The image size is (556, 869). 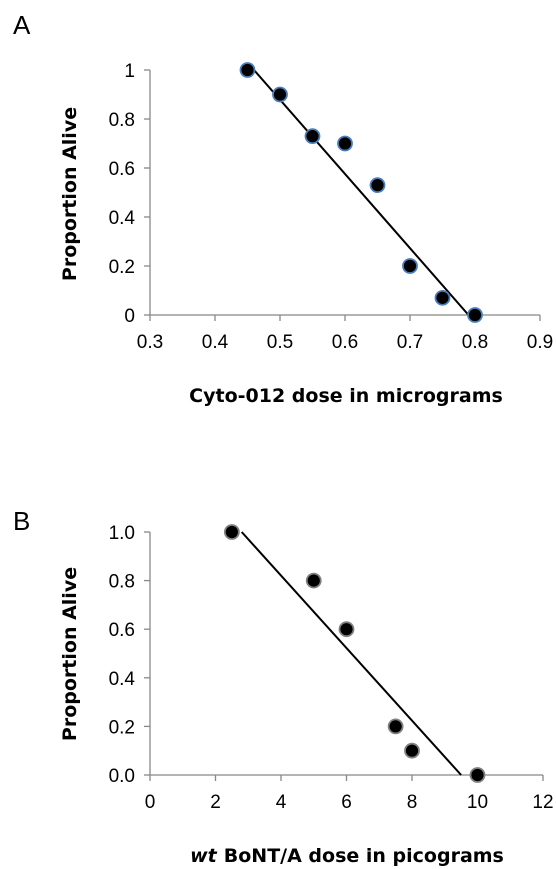 I want to click on panel-b-y-ticks: 0.0 0.2 0.4 0.6 0.8 1.0, so click(x=129, y=655).